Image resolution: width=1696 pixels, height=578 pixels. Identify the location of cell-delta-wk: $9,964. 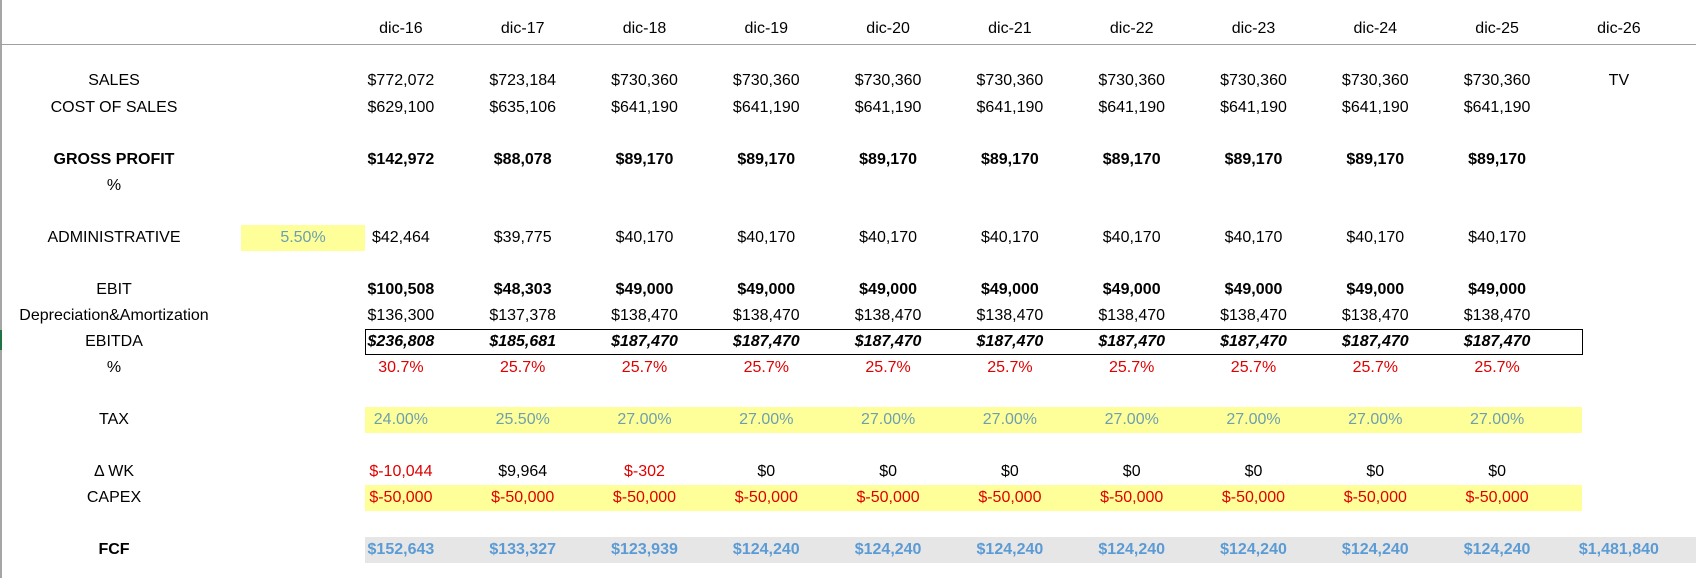
(523, 471).